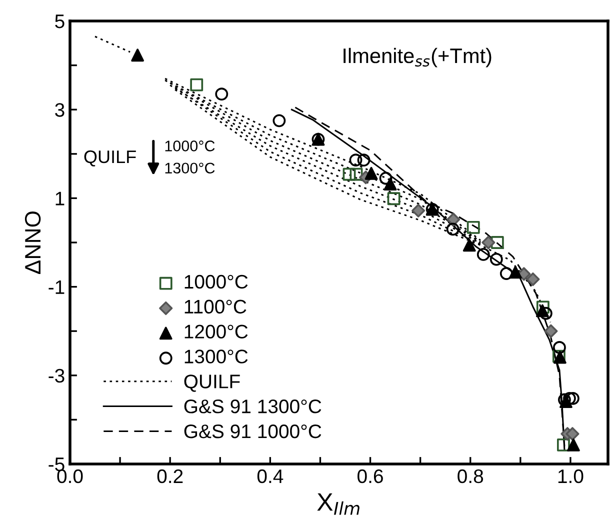 The height and width of the screenshot is (531, 612). I want to click on y-tick-label: 5, so click(59, 21).